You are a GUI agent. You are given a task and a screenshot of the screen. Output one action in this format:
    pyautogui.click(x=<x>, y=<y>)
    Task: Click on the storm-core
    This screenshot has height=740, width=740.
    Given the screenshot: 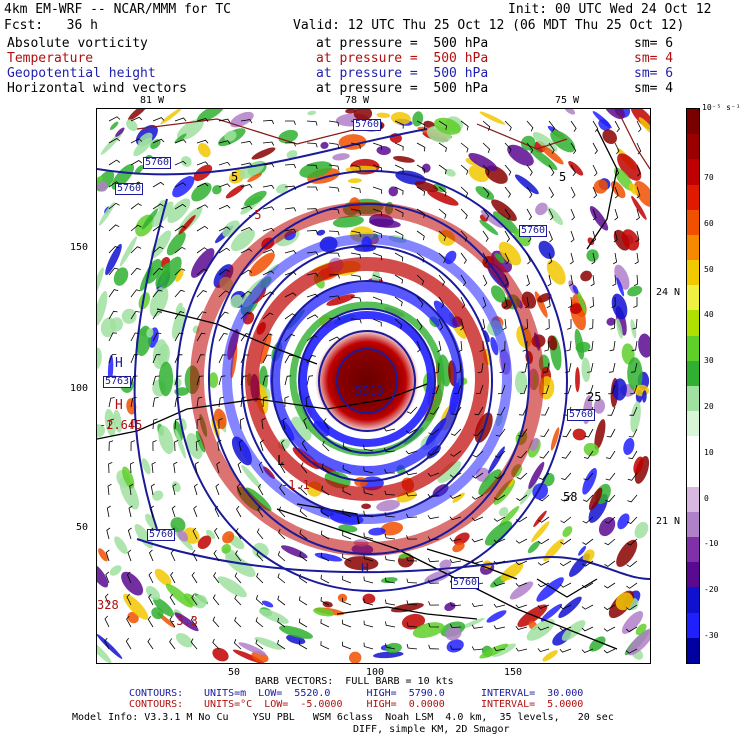 What is the action you would take?
    pyautogui.click(x=367, y=381)
    